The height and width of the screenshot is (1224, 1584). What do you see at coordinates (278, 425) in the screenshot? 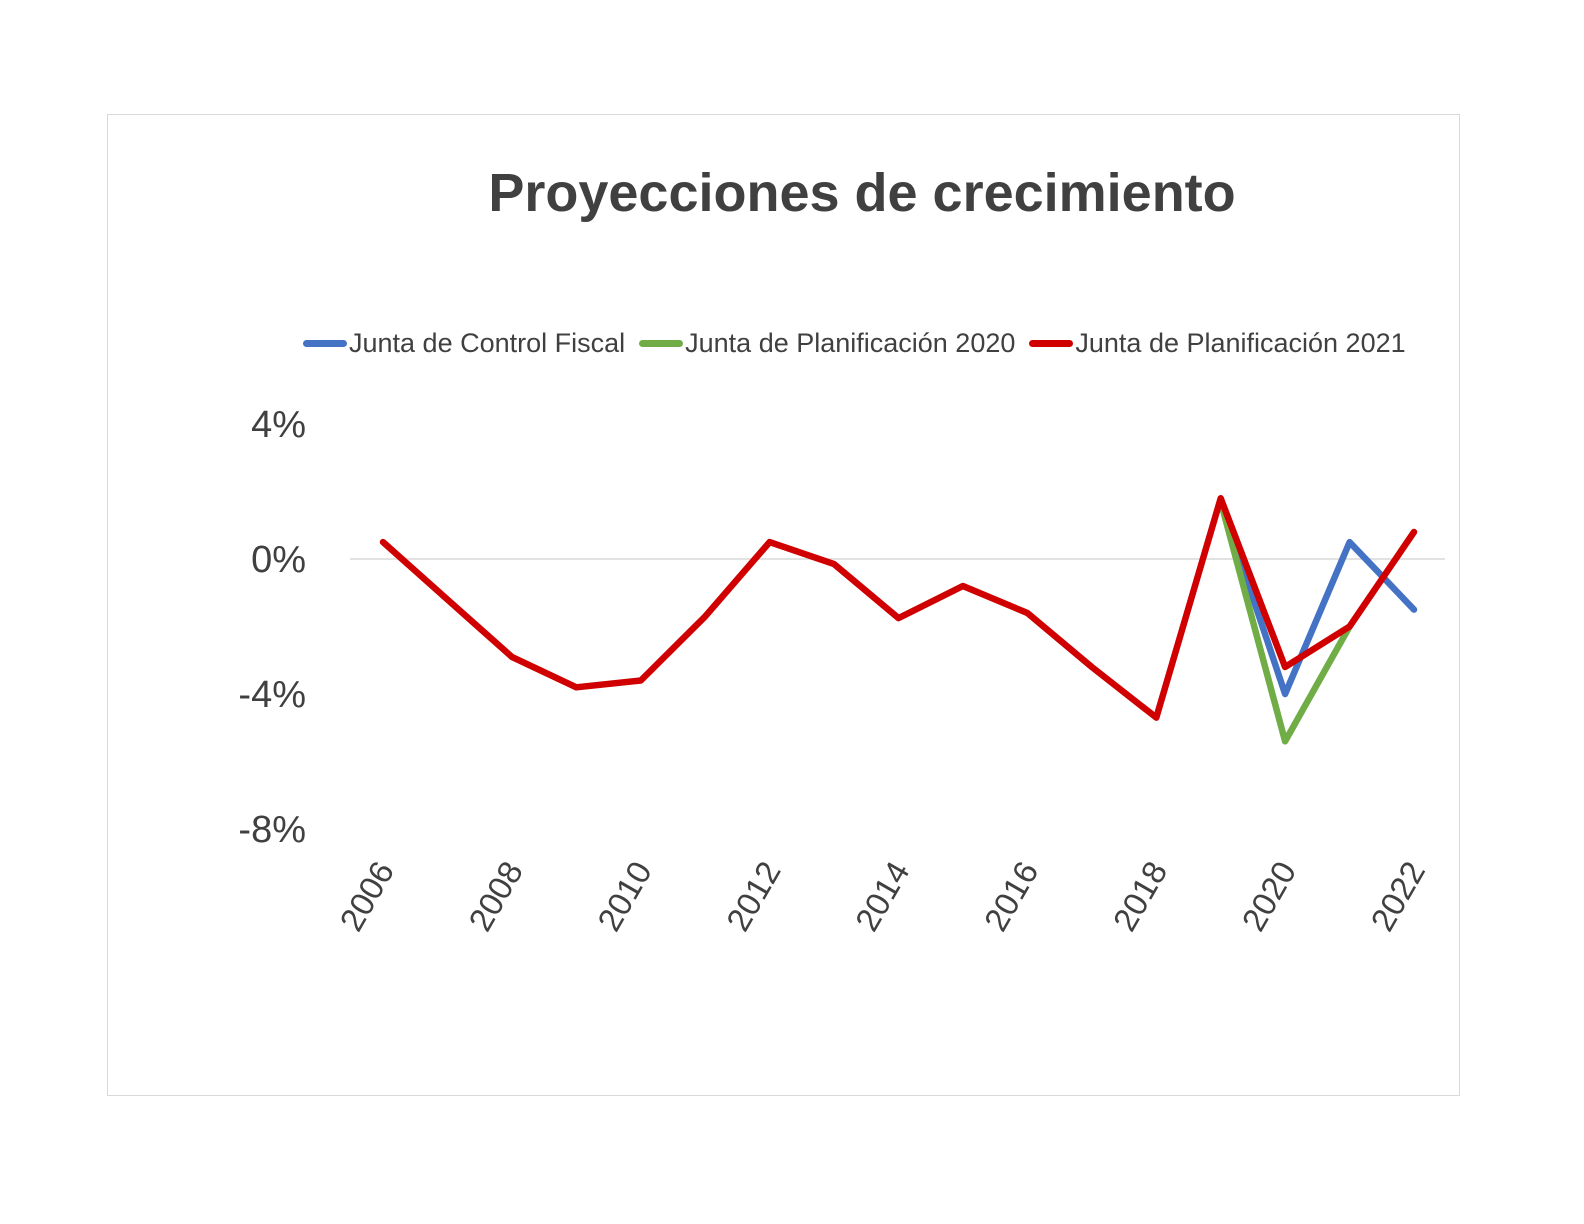
I see `y-tick-label: 4%` at bounding box center [278, 425].